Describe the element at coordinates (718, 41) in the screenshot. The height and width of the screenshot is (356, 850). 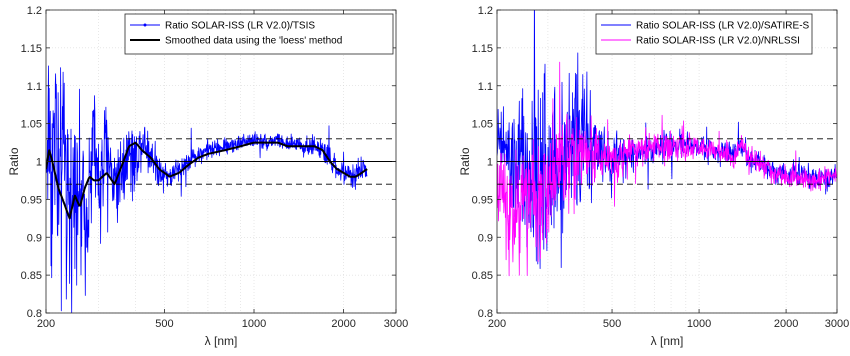
I see `legend-label: Ratio SOLAR-ISS (LR V2.0)/NRLSSI` at that location.